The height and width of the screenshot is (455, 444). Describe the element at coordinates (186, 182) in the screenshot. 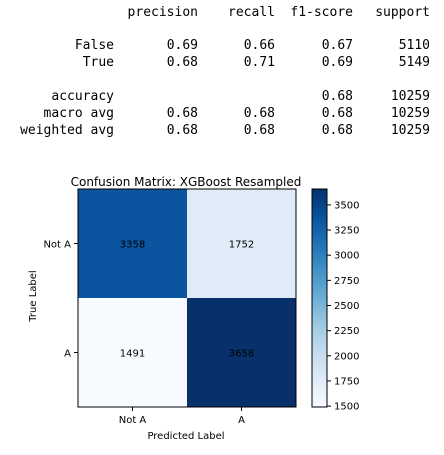

I see `chart-title: Confusion Matrix: XGBoost Resampled` at that location.